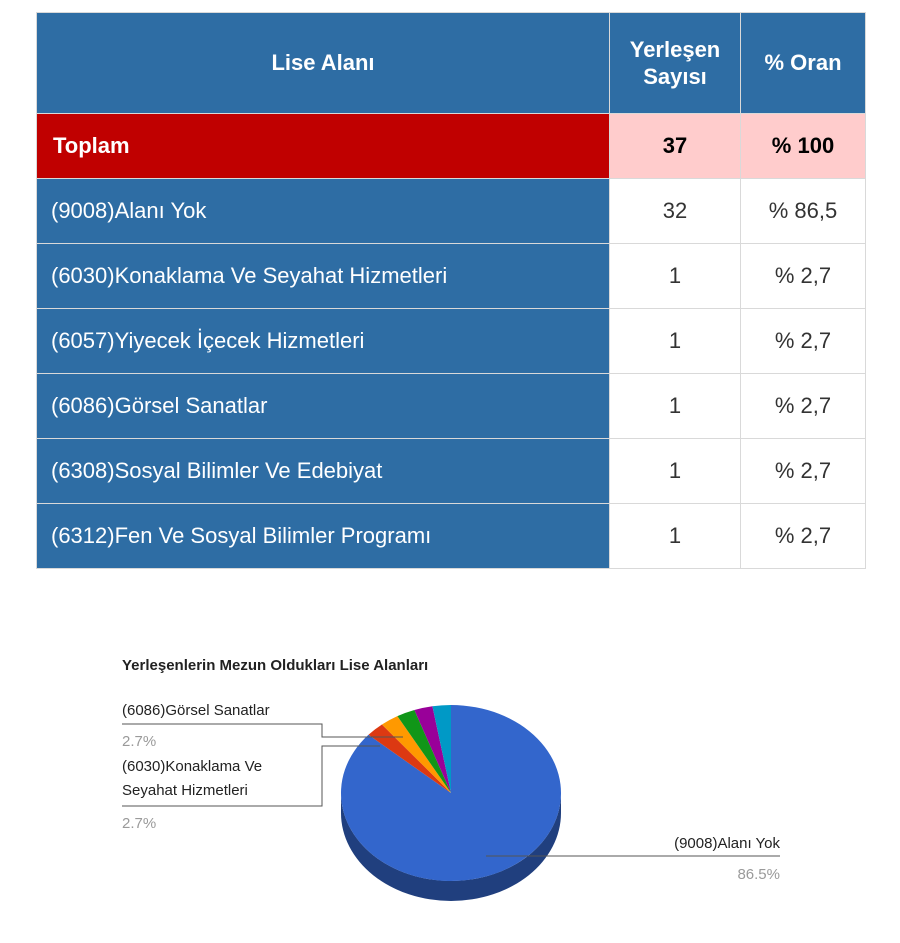  What do you see at coordinates (196, 710) in the screenshot?
I see `label-gorsel-sanatlar: (6086)Görsel Sanatlar` at bounding box center [196, 710].